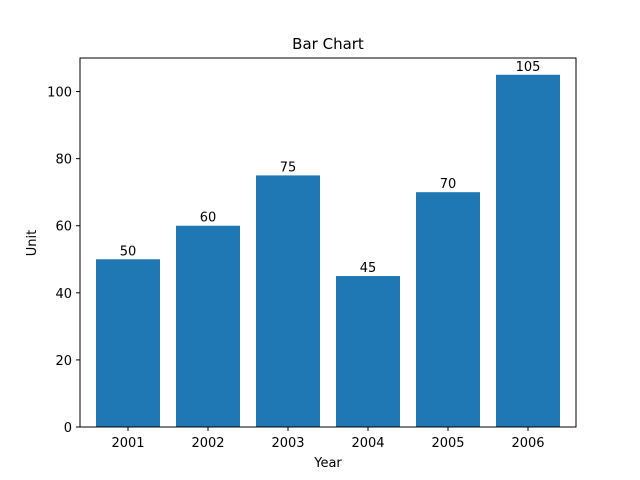 The width and height of the screenshot is (640, 480). I want to click on y-tick-label-40: 40, so click(63, 294).